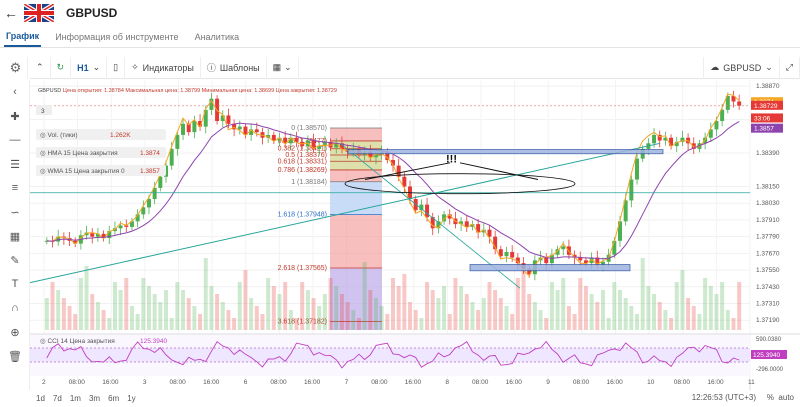  Describe the element at coordinates (15, 260) in the screenshot. I see `brush-icon: ✎` at that location.